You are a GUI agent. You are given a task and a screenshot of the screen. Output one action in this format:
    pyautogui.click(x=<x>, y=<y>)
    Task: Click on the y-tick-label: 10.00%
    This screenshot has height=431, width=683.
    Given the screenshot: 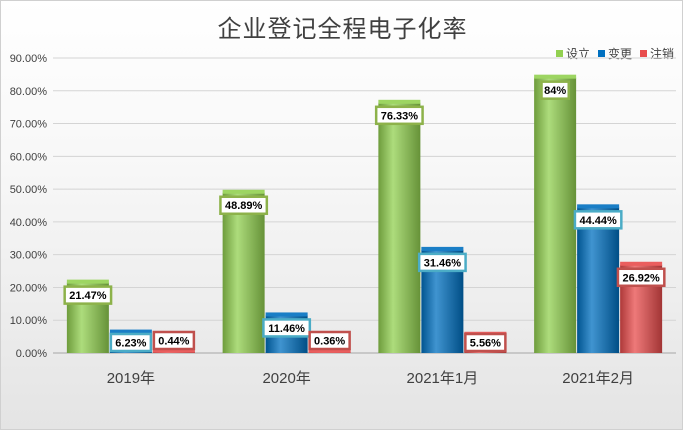 What is the action you would take?
    pyautogui.click(x=29, y=321)
    